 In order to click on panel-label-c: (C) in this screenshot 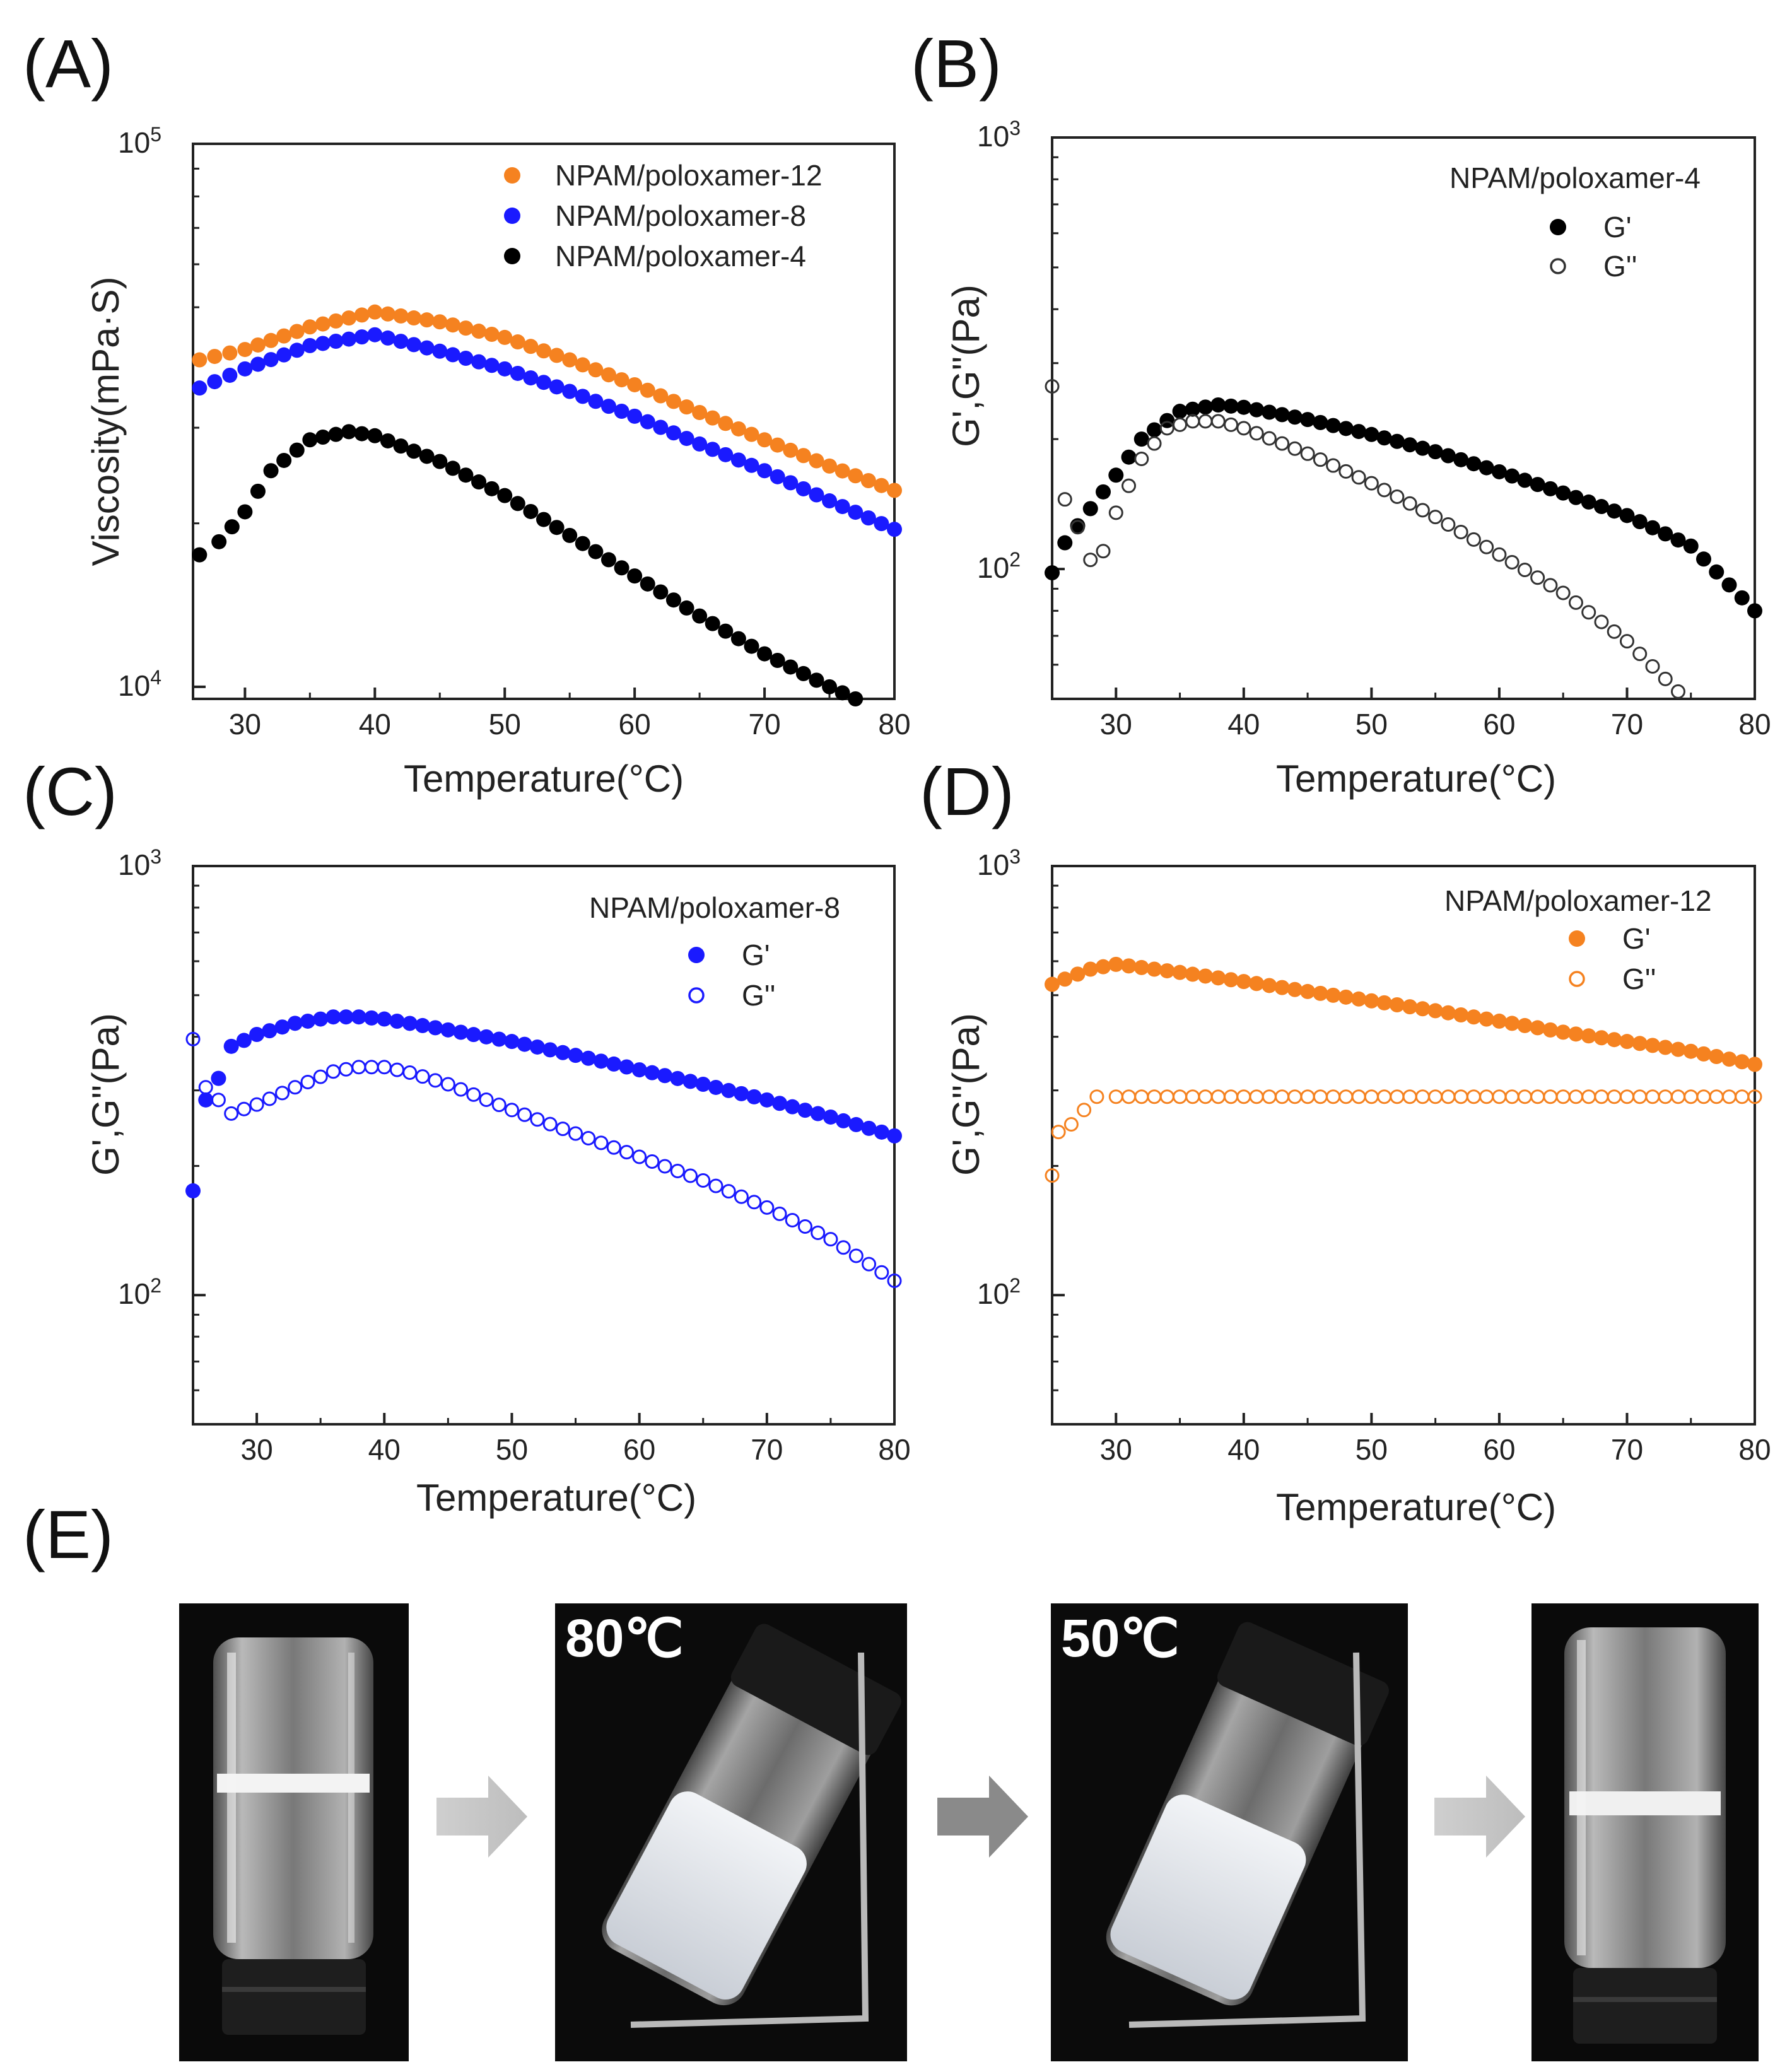, I will do `click(70, 791)`.